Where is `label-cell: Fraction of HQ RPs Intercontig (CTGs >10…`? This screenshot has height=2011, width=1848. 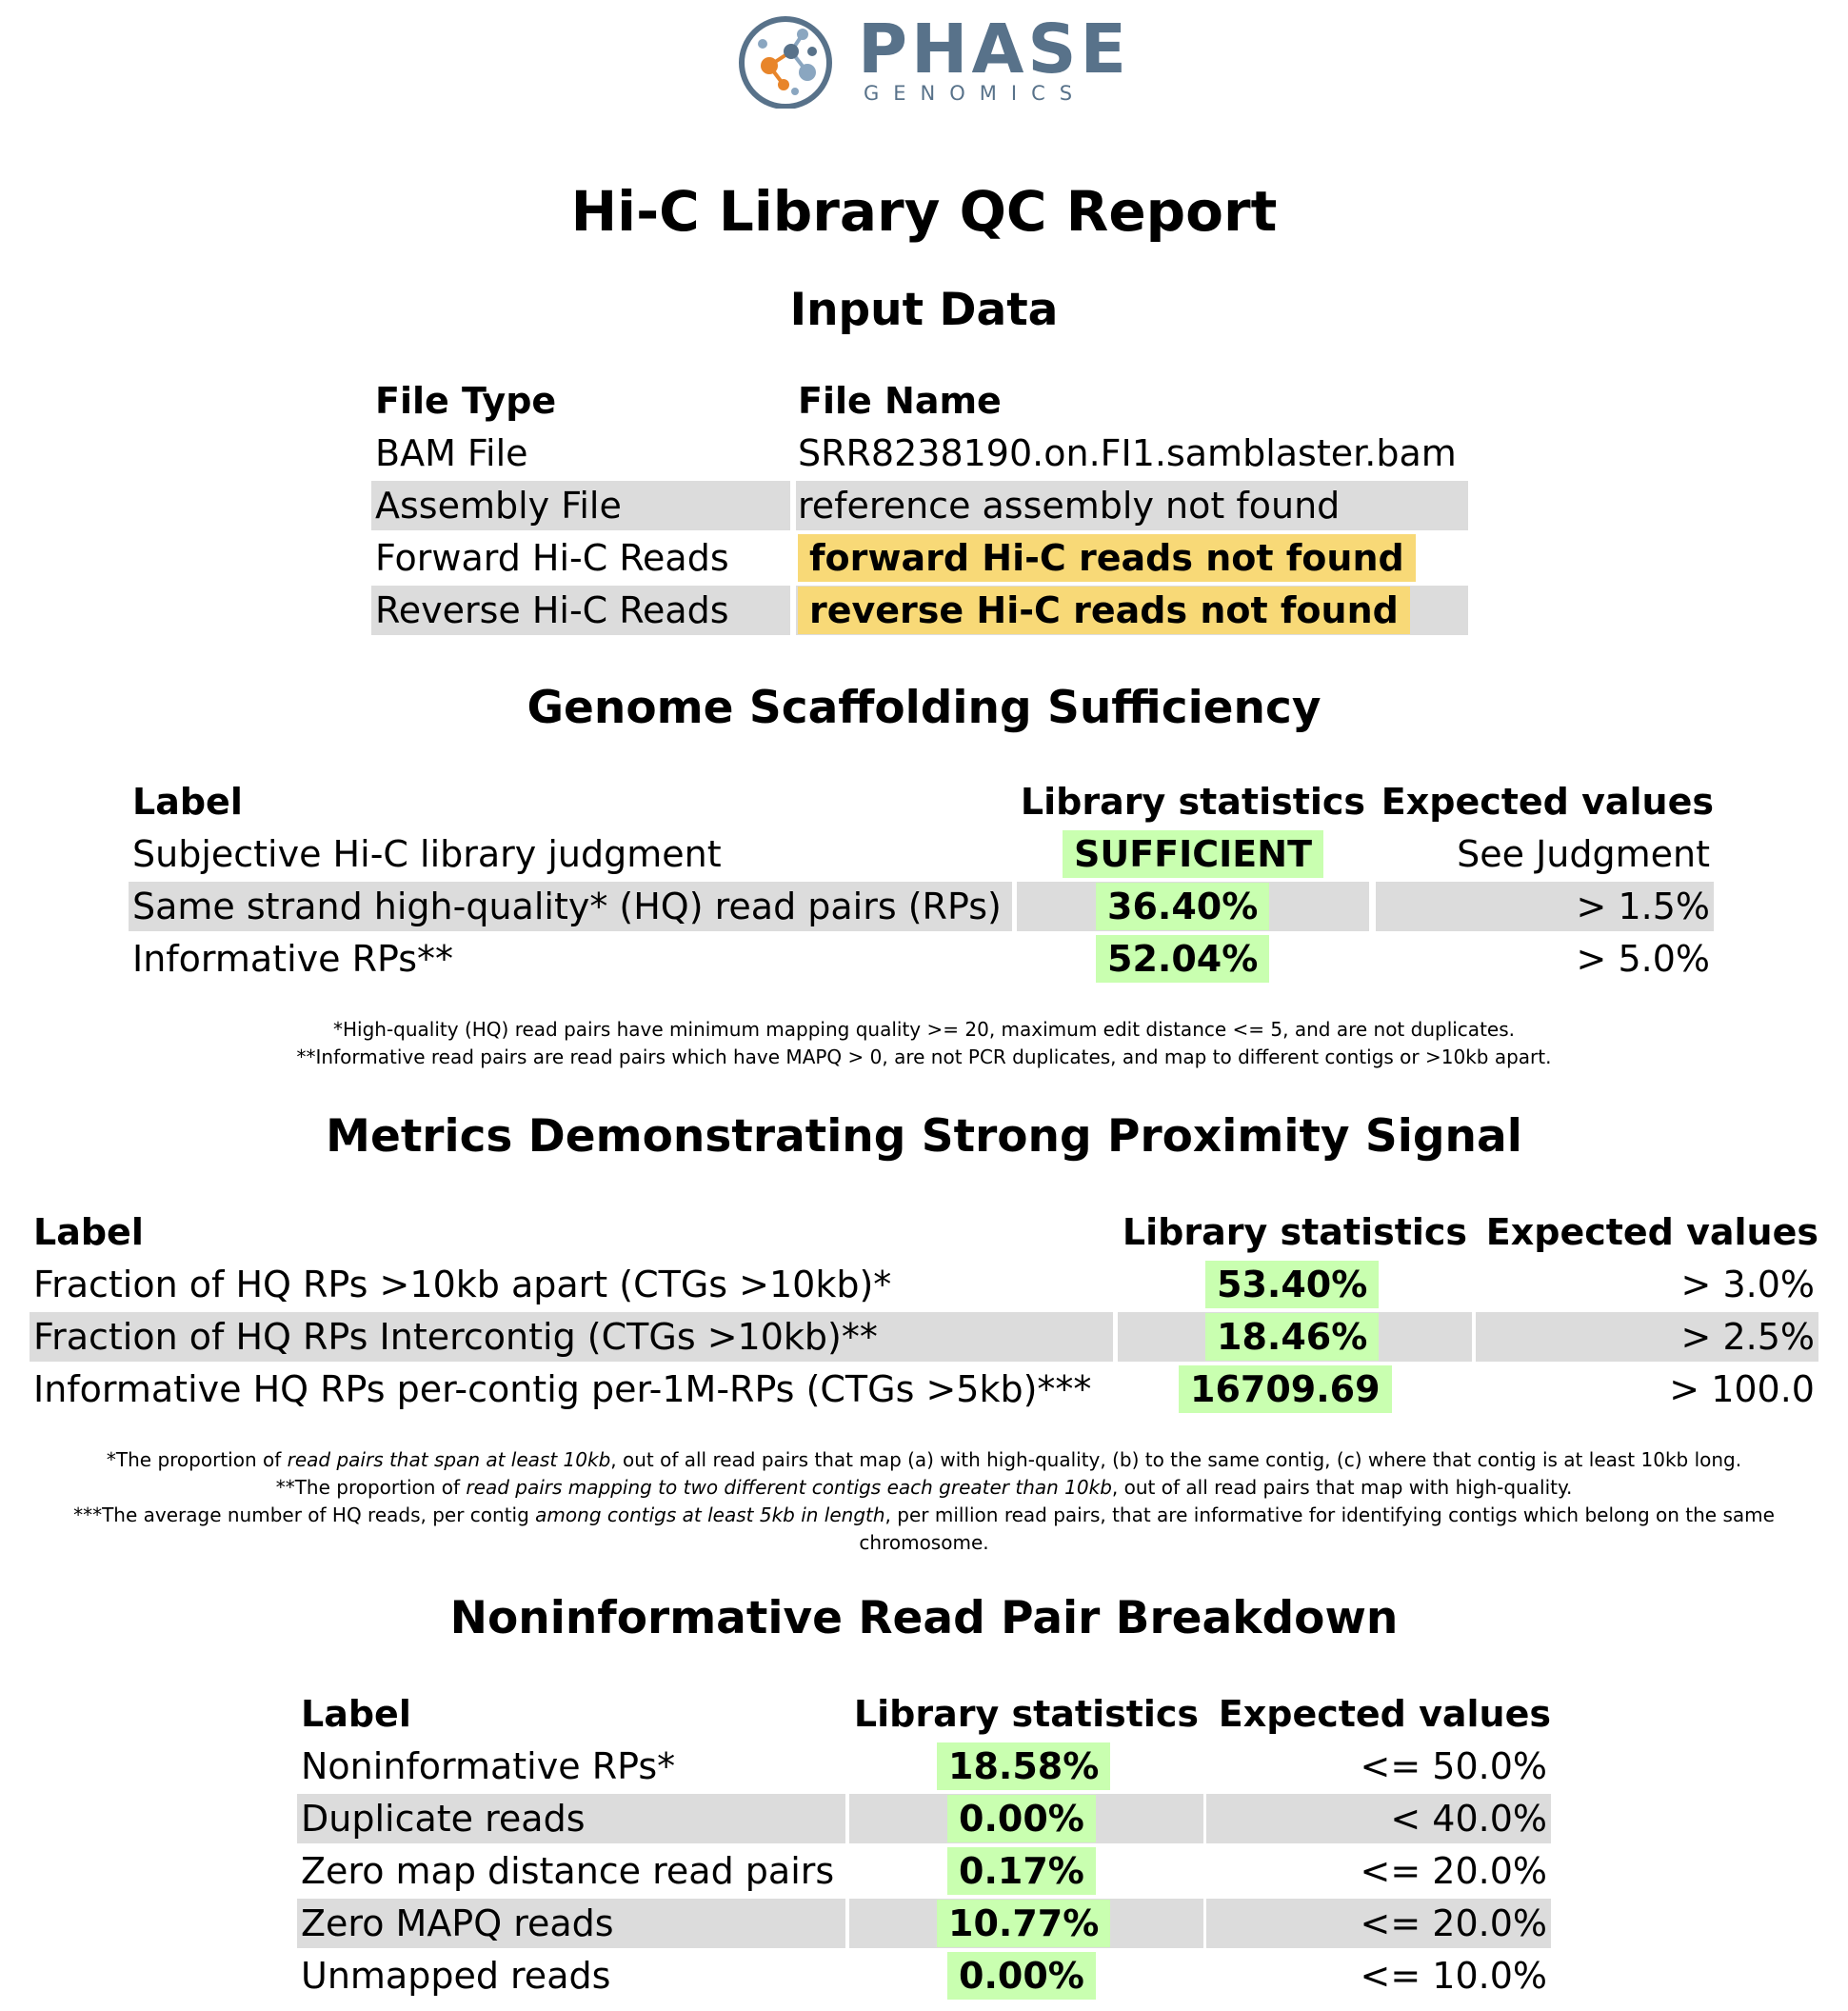
label-cell: Fraction of HQ RPs Intercontig (CTGs >10… is located at coordinates (571, 1337).